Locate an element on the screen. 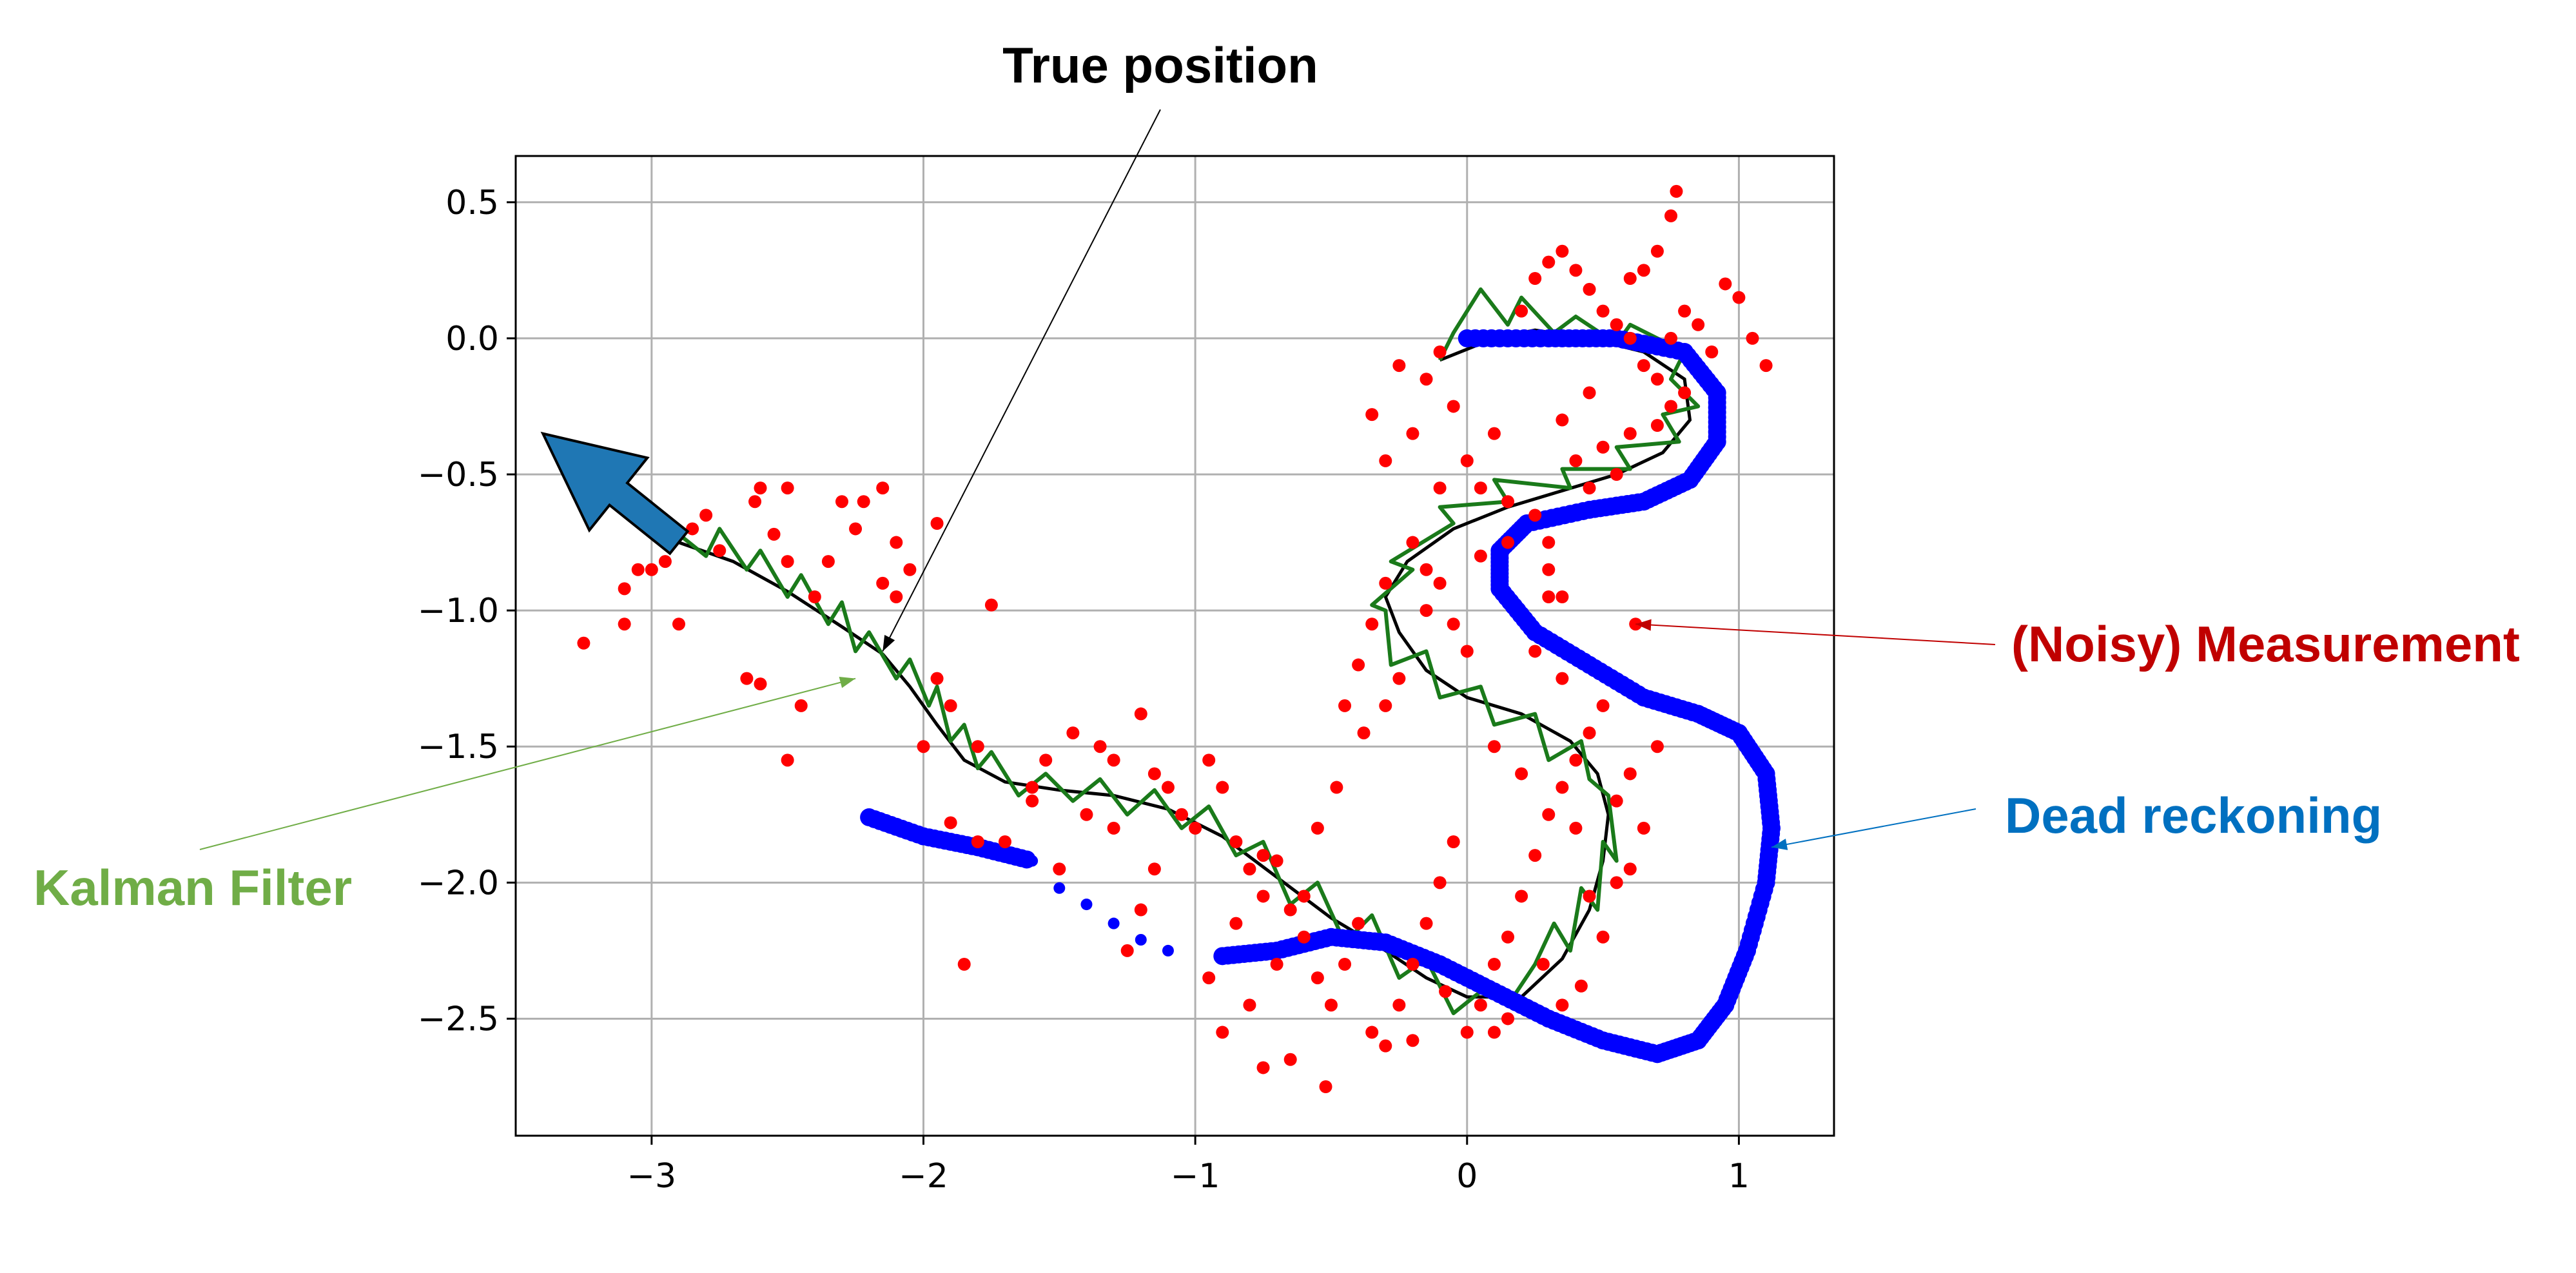  y-tick-label: −2.0 is located at coordinates (459, 883).